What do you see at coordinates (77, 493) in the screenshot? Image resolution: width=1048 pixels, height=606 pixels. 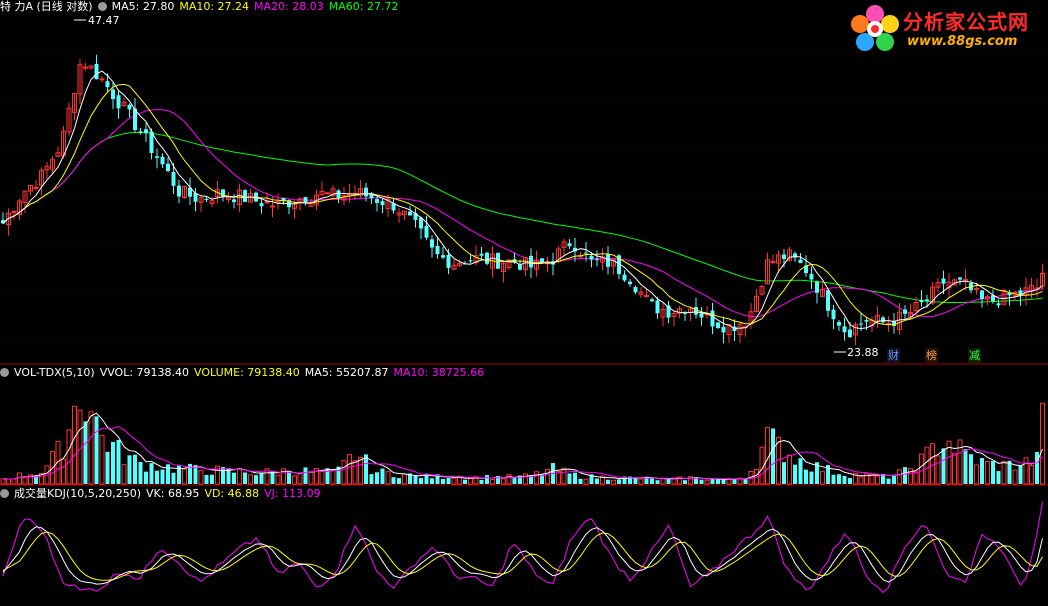 I see `kdj-indicator-name: 成交量KDJ(10,5,20,250)` at bounding box center [77, 493].